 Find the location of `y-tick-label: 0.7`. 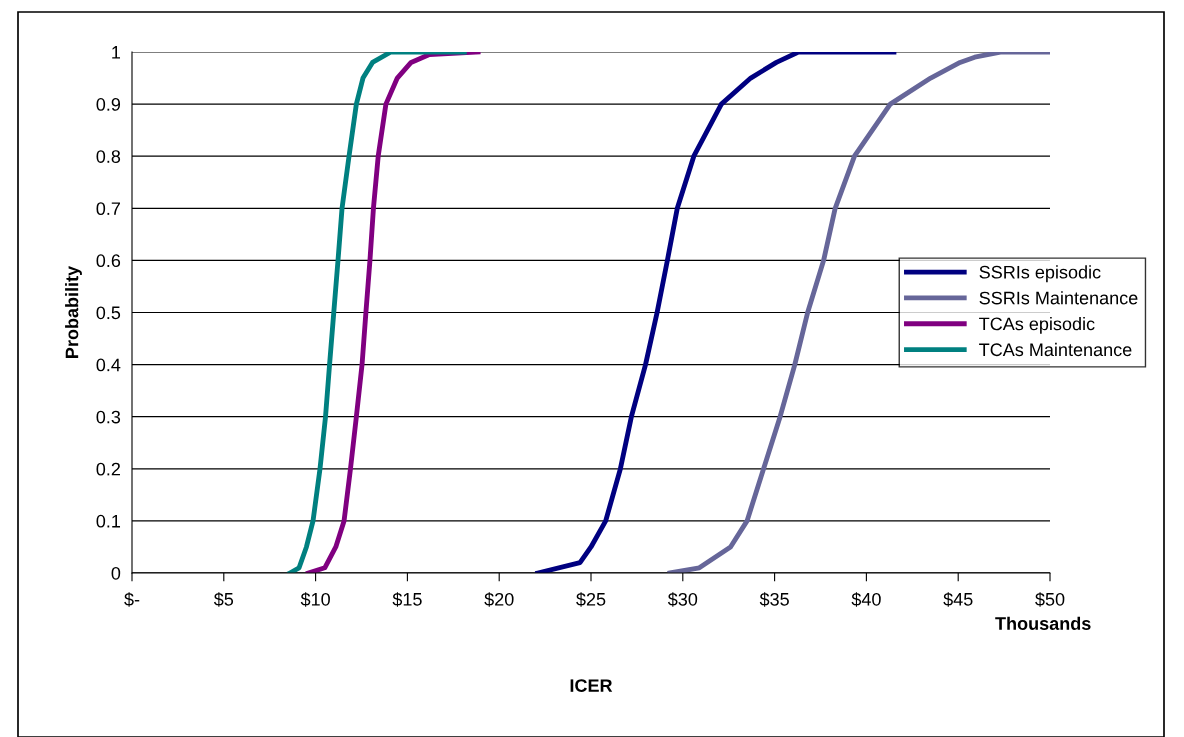

y-tick-label: 0.7 is located at coordinates (108, 209).